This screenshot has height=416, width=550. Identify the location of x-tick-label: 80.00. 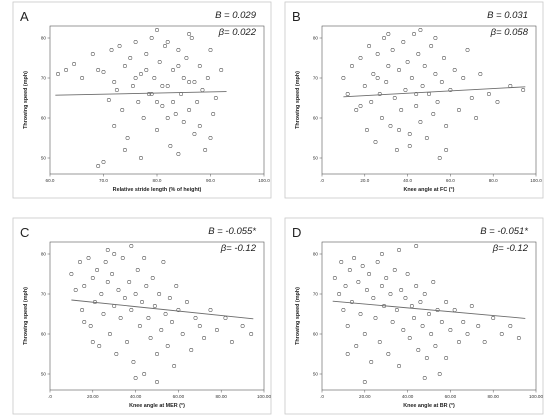
(221, 396).